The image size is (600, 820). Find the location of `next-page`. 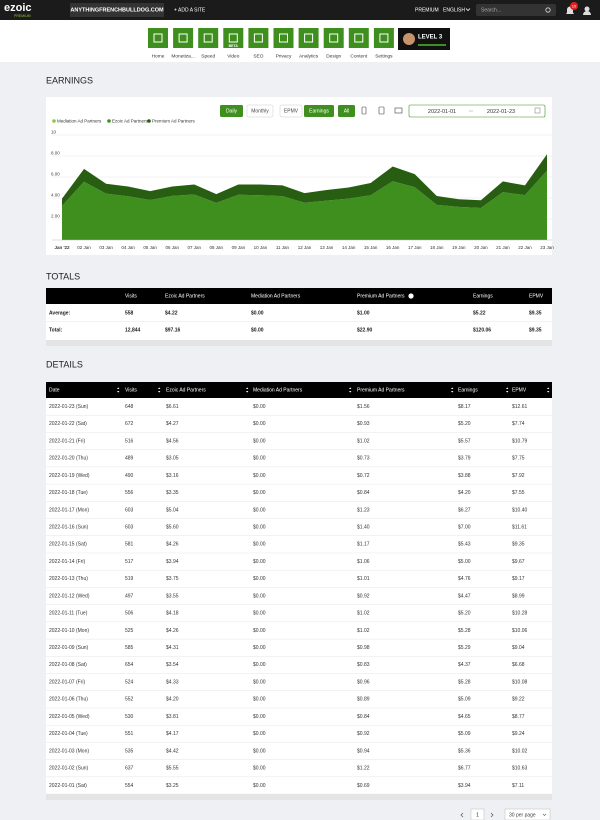

next-page is located at coordinates (492, 815).